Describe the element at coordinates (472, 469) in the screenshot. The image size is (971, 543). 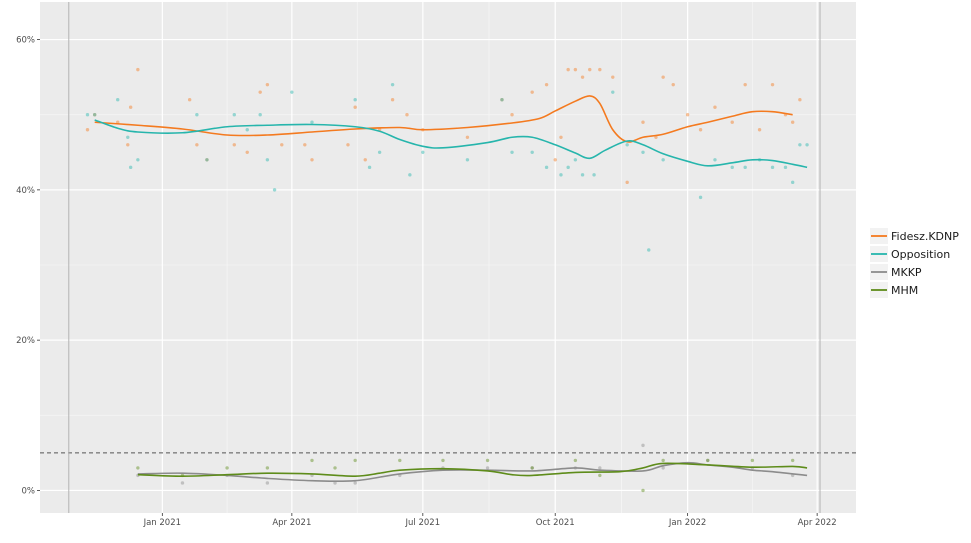
I see `mhm-trend-line` at that location.